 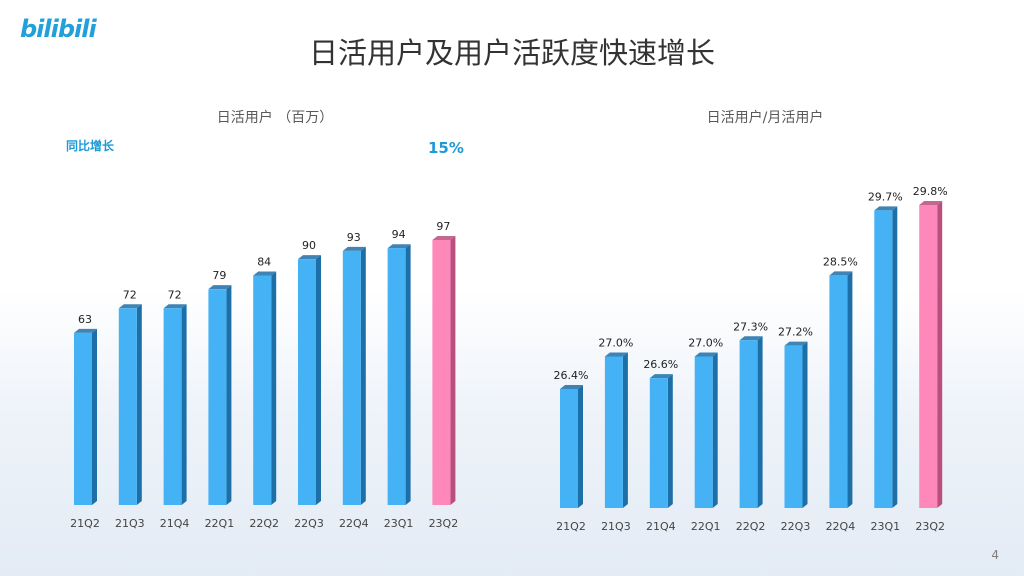 What do you see at coordinates (264, 262) in the screenshot?
I see `data-label: 84` at bounding box center [264, 262].